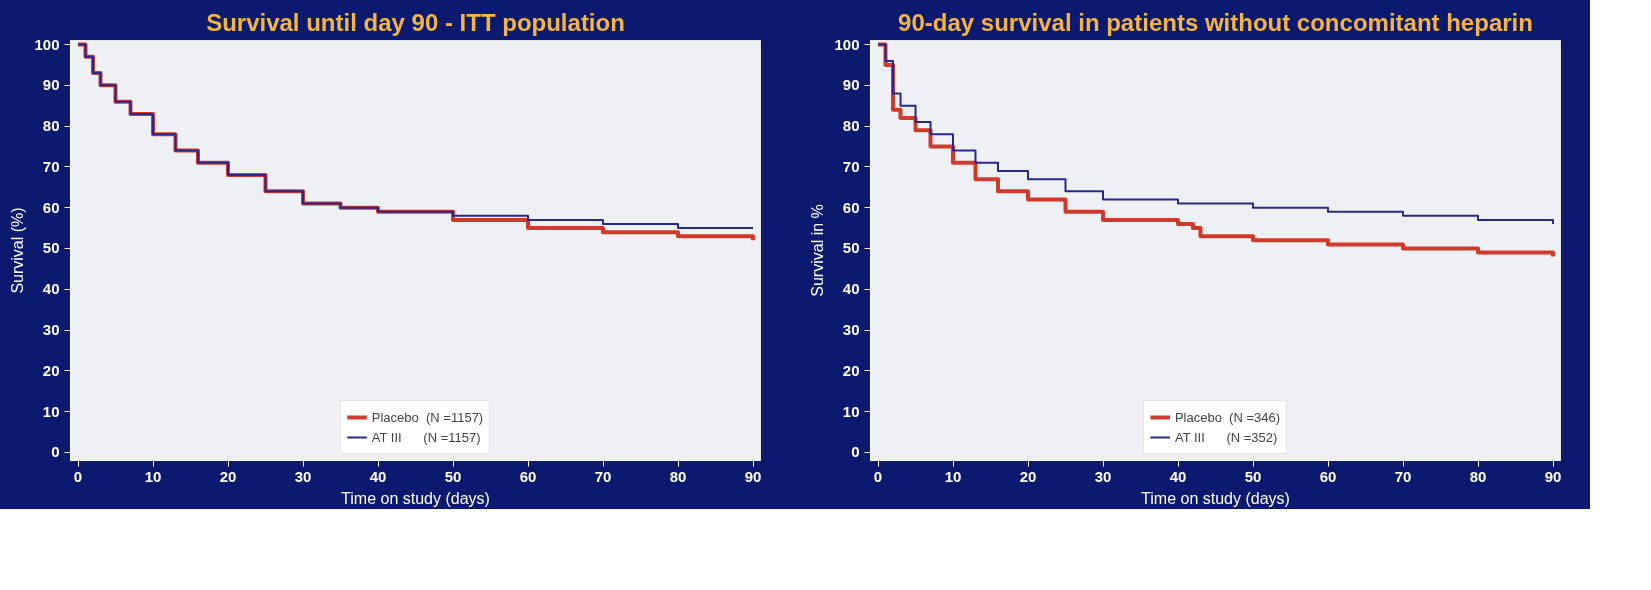  Describe the element at coordinates (415, 22) in the screenshot. I see `chart-title: Survival until day 90 - ITT population` at that location.